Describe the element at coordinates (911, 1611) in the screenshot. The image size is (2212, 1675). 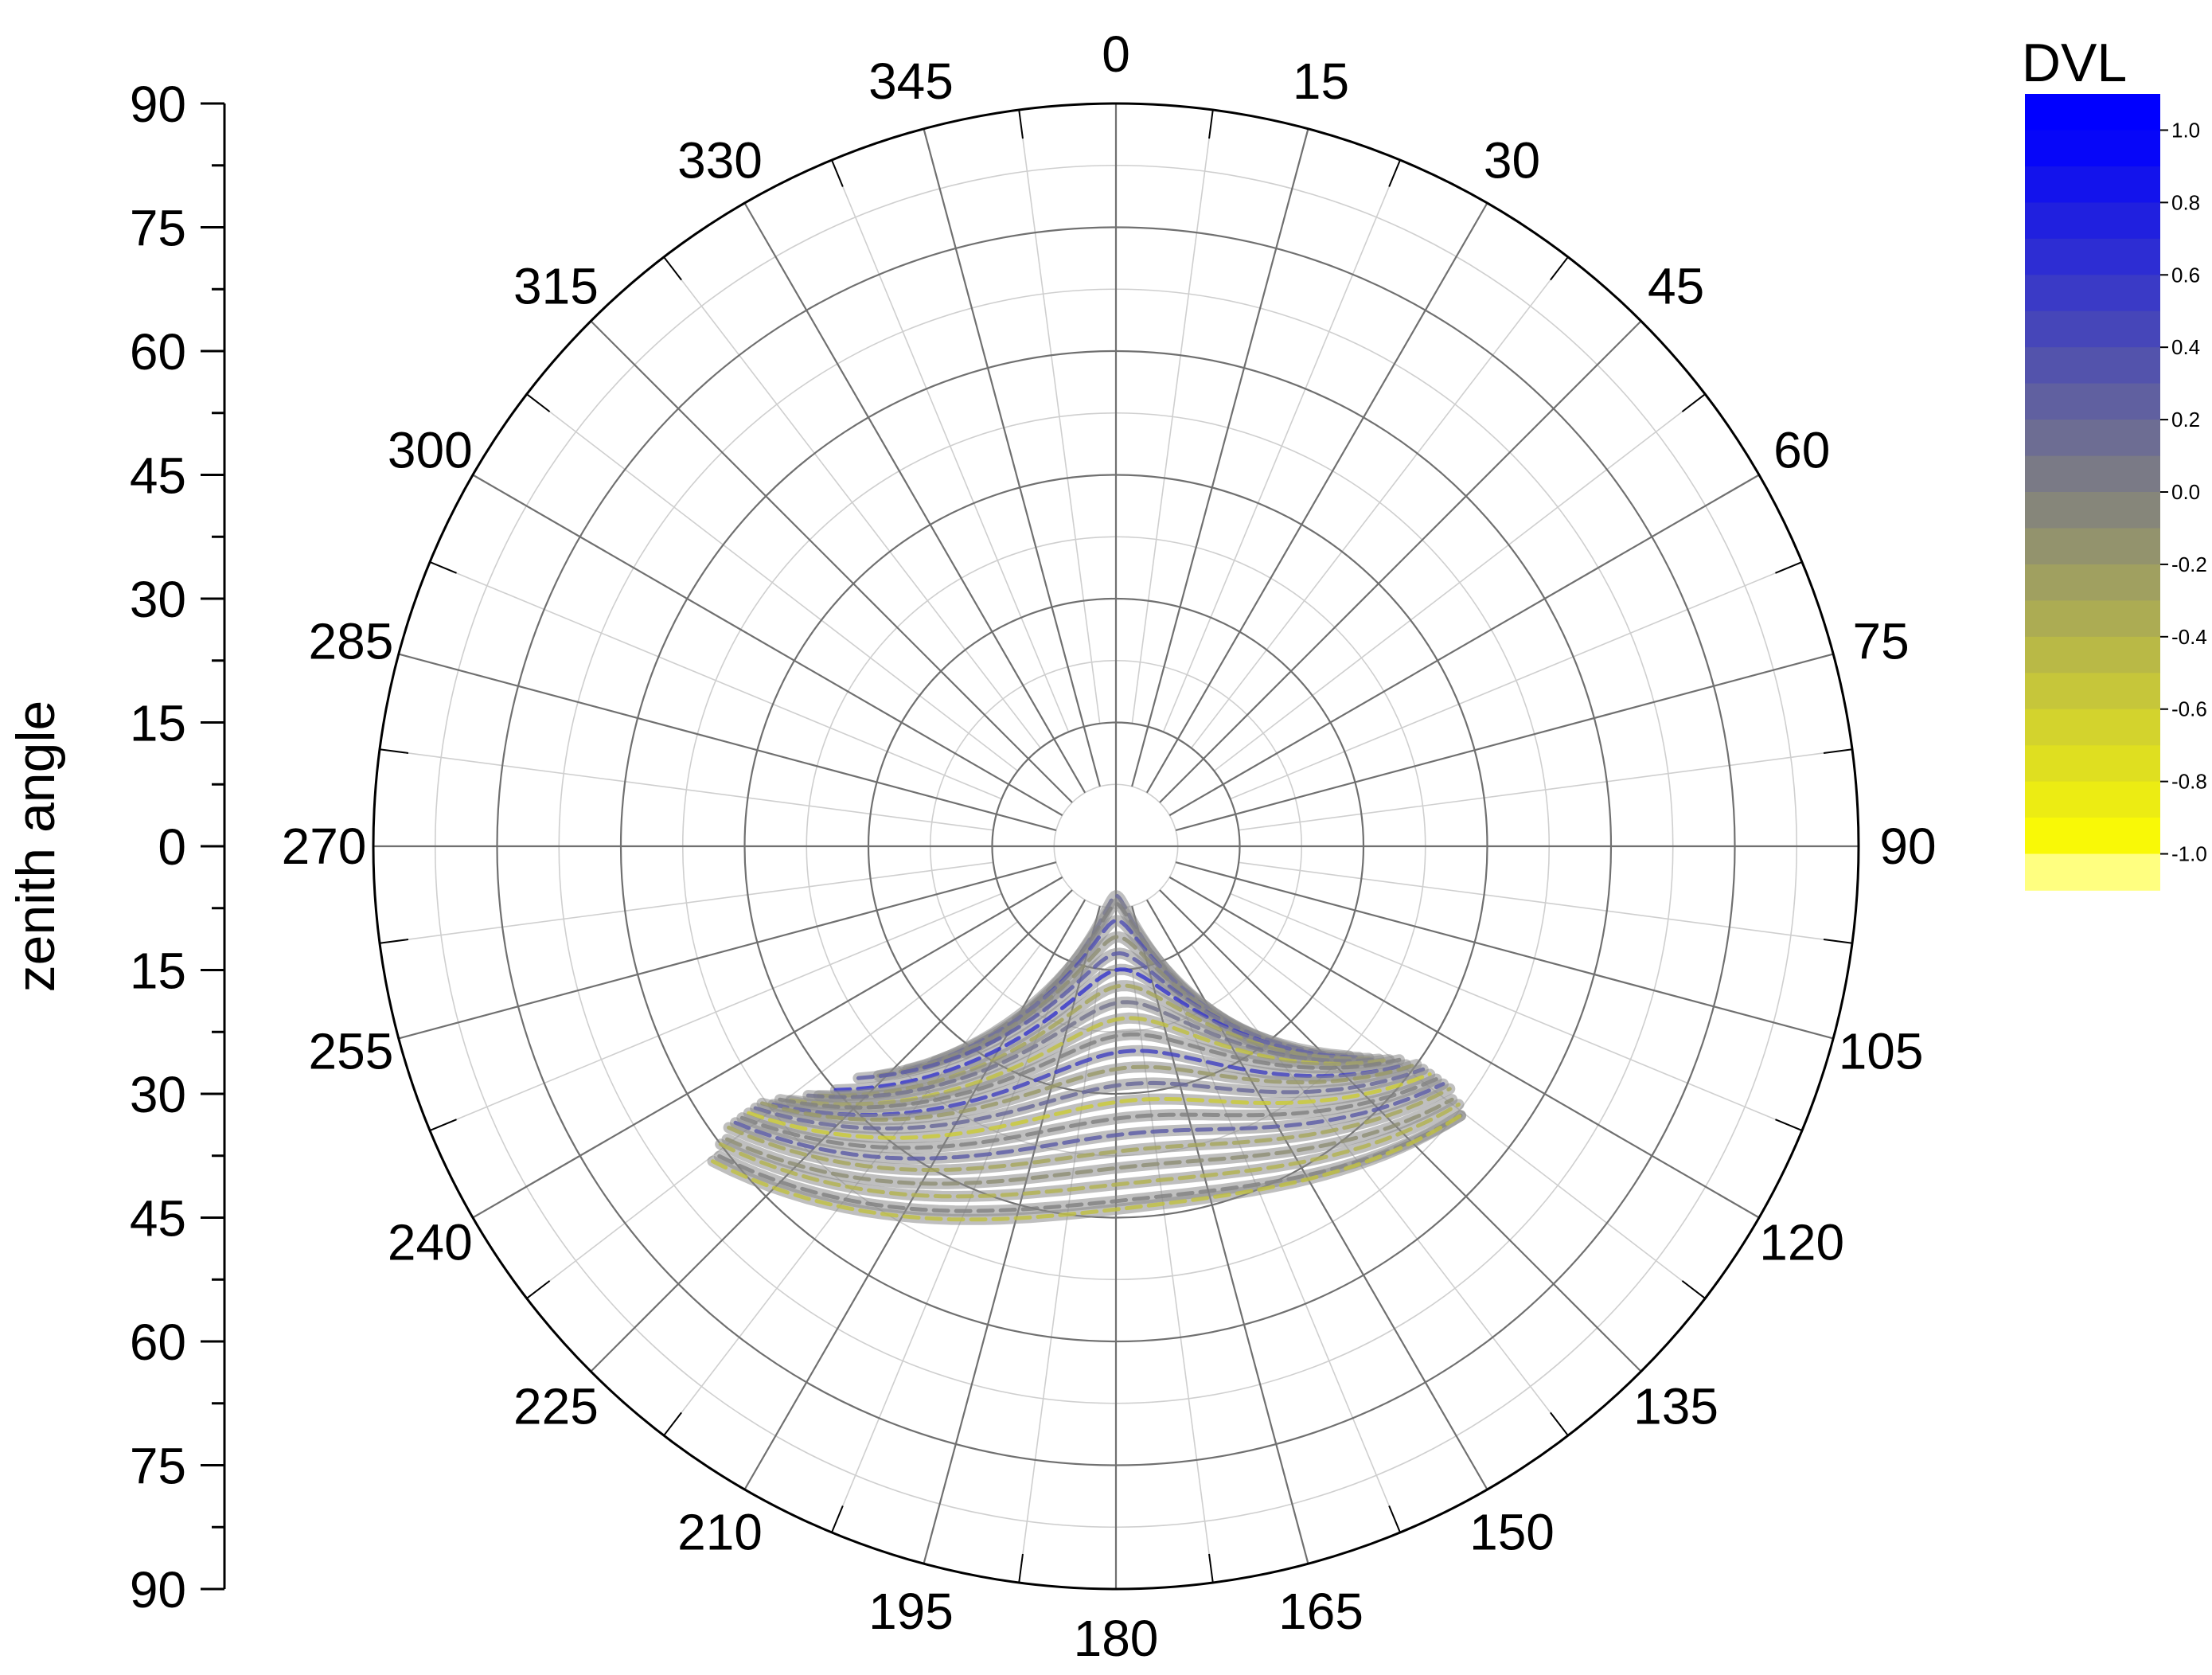
I see `angular-tick-label: 195` at that location.